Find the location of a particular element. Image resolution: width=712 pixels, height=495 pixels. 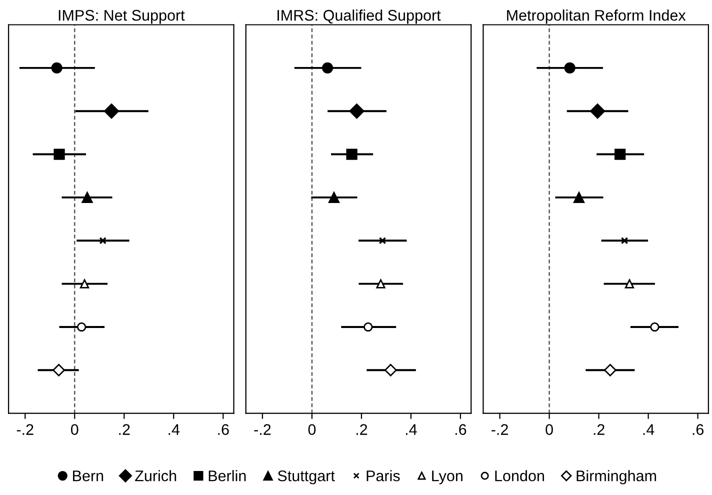

legend-label: Lyon is located at coordinates (447, 477).